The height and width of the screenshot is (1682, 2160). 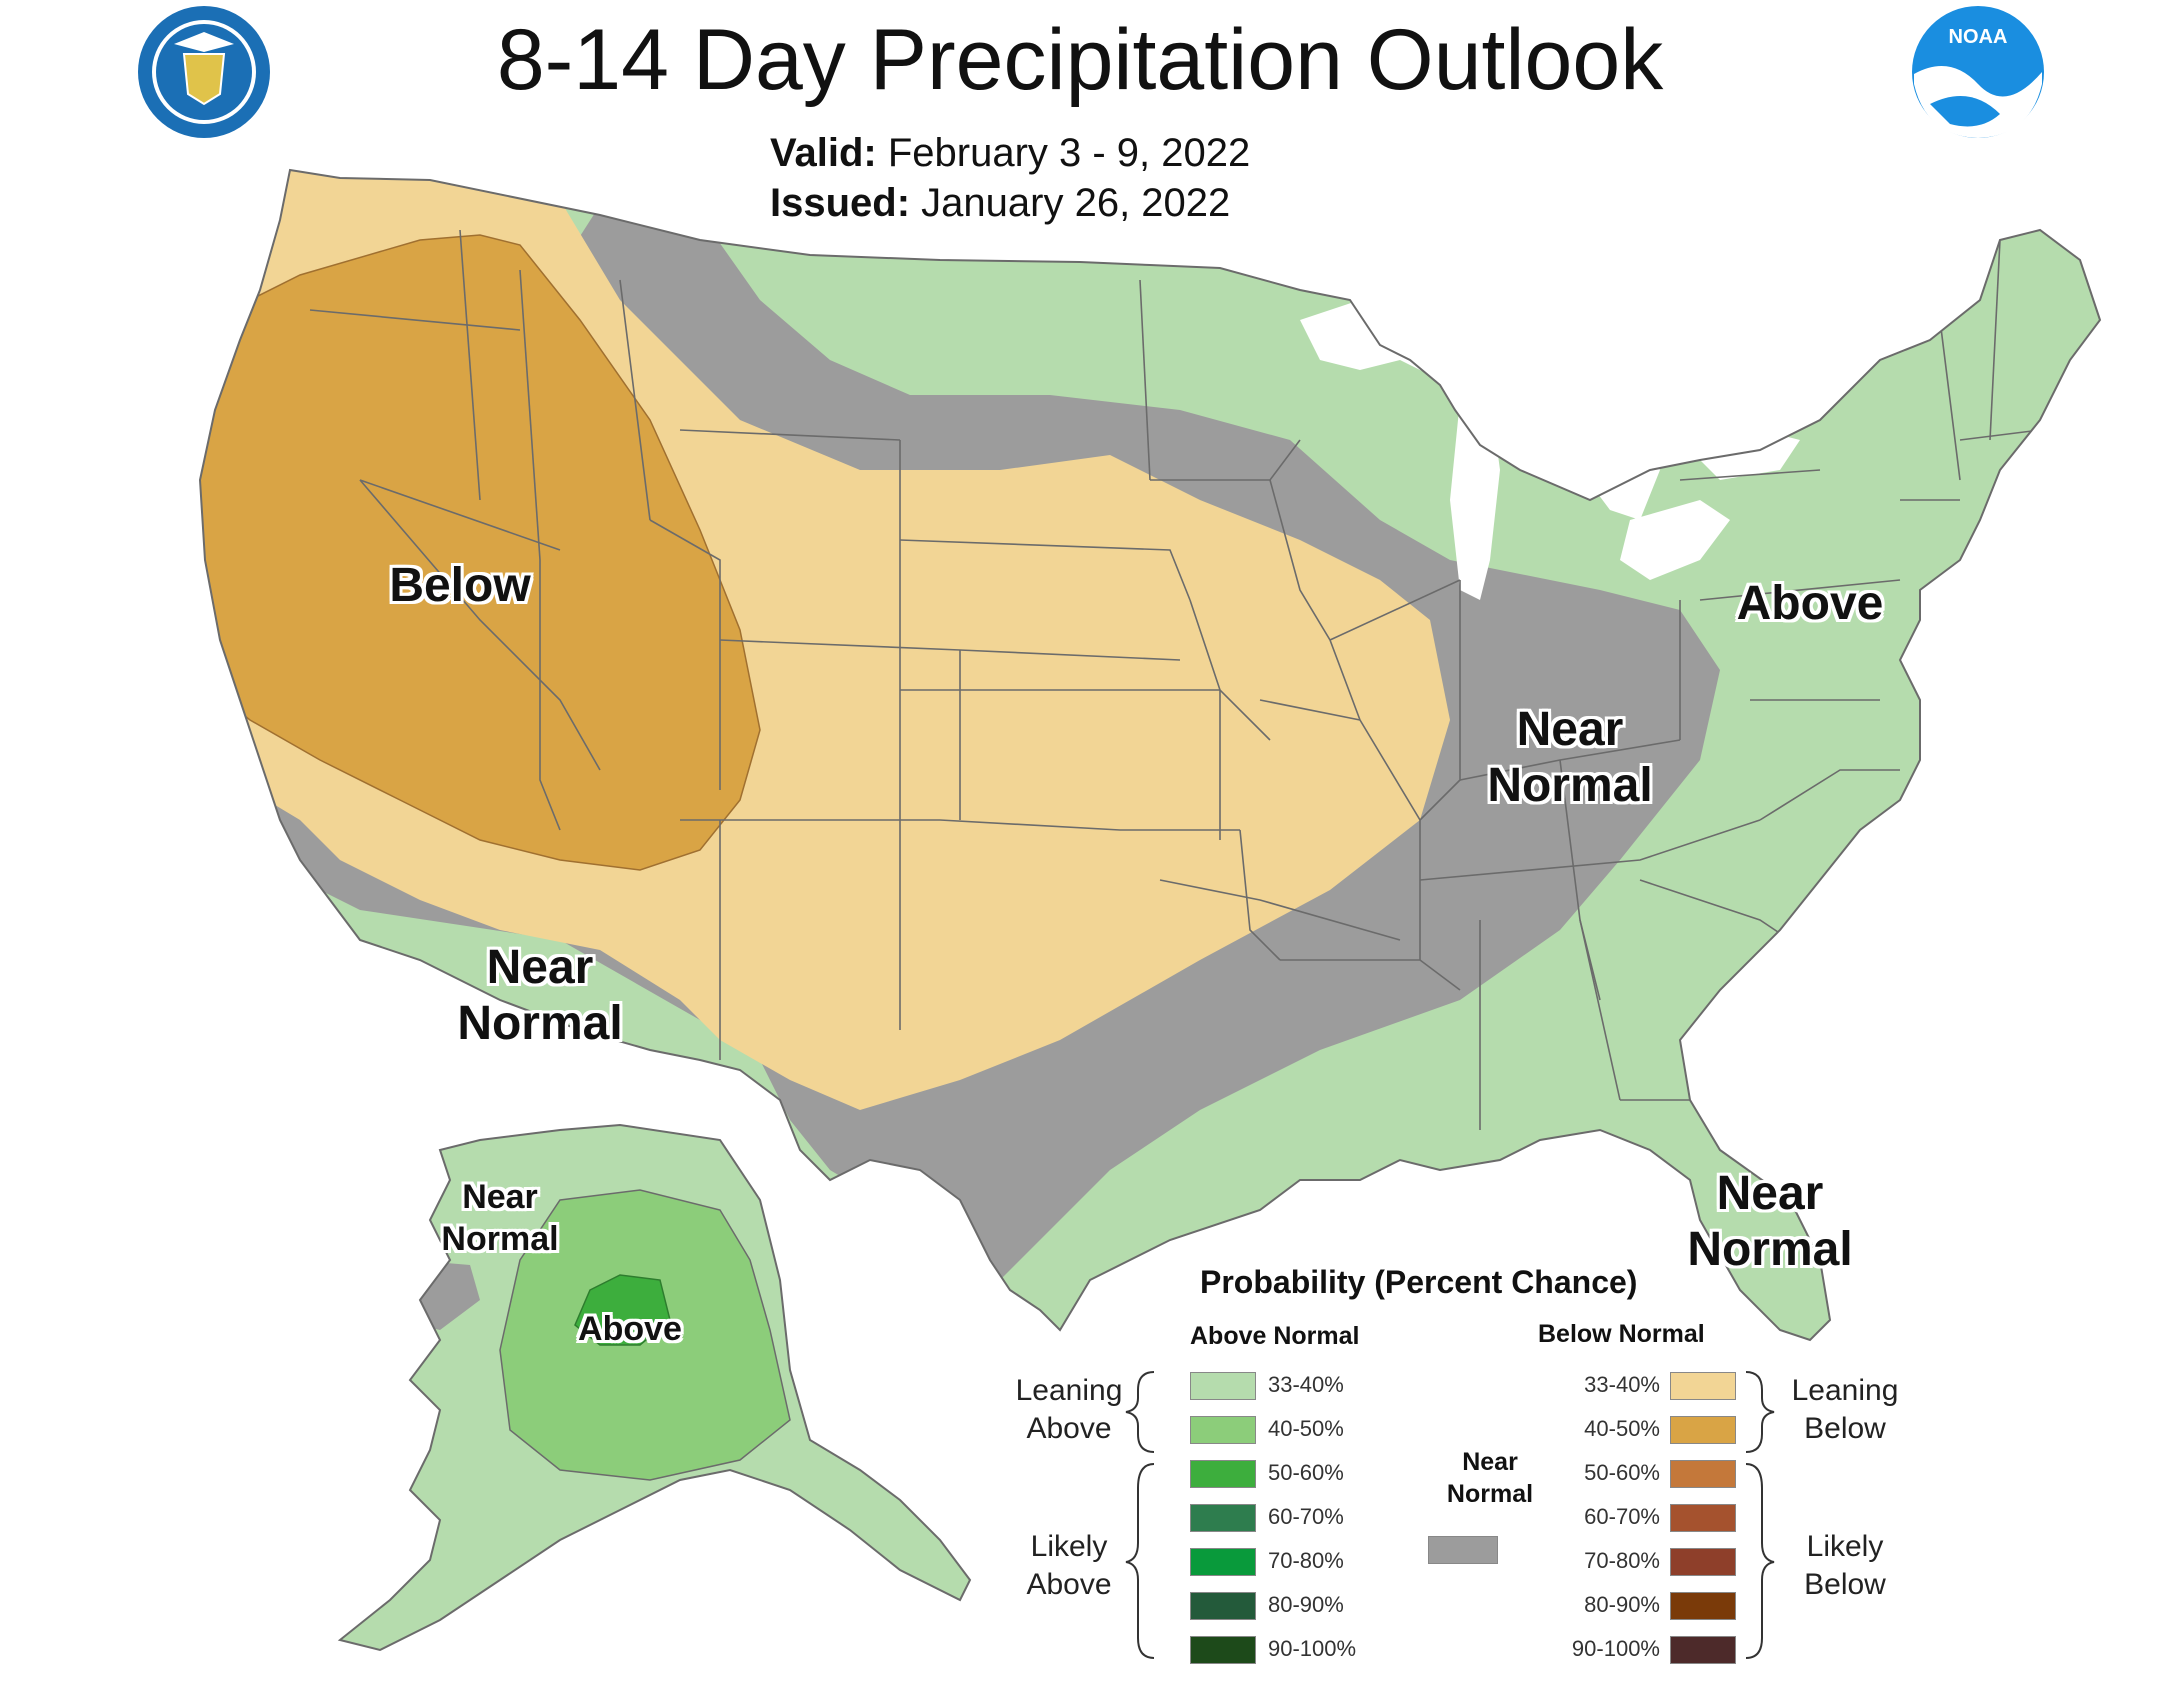 I want to click on label-west-below: Below, so click(x=460, y=585).